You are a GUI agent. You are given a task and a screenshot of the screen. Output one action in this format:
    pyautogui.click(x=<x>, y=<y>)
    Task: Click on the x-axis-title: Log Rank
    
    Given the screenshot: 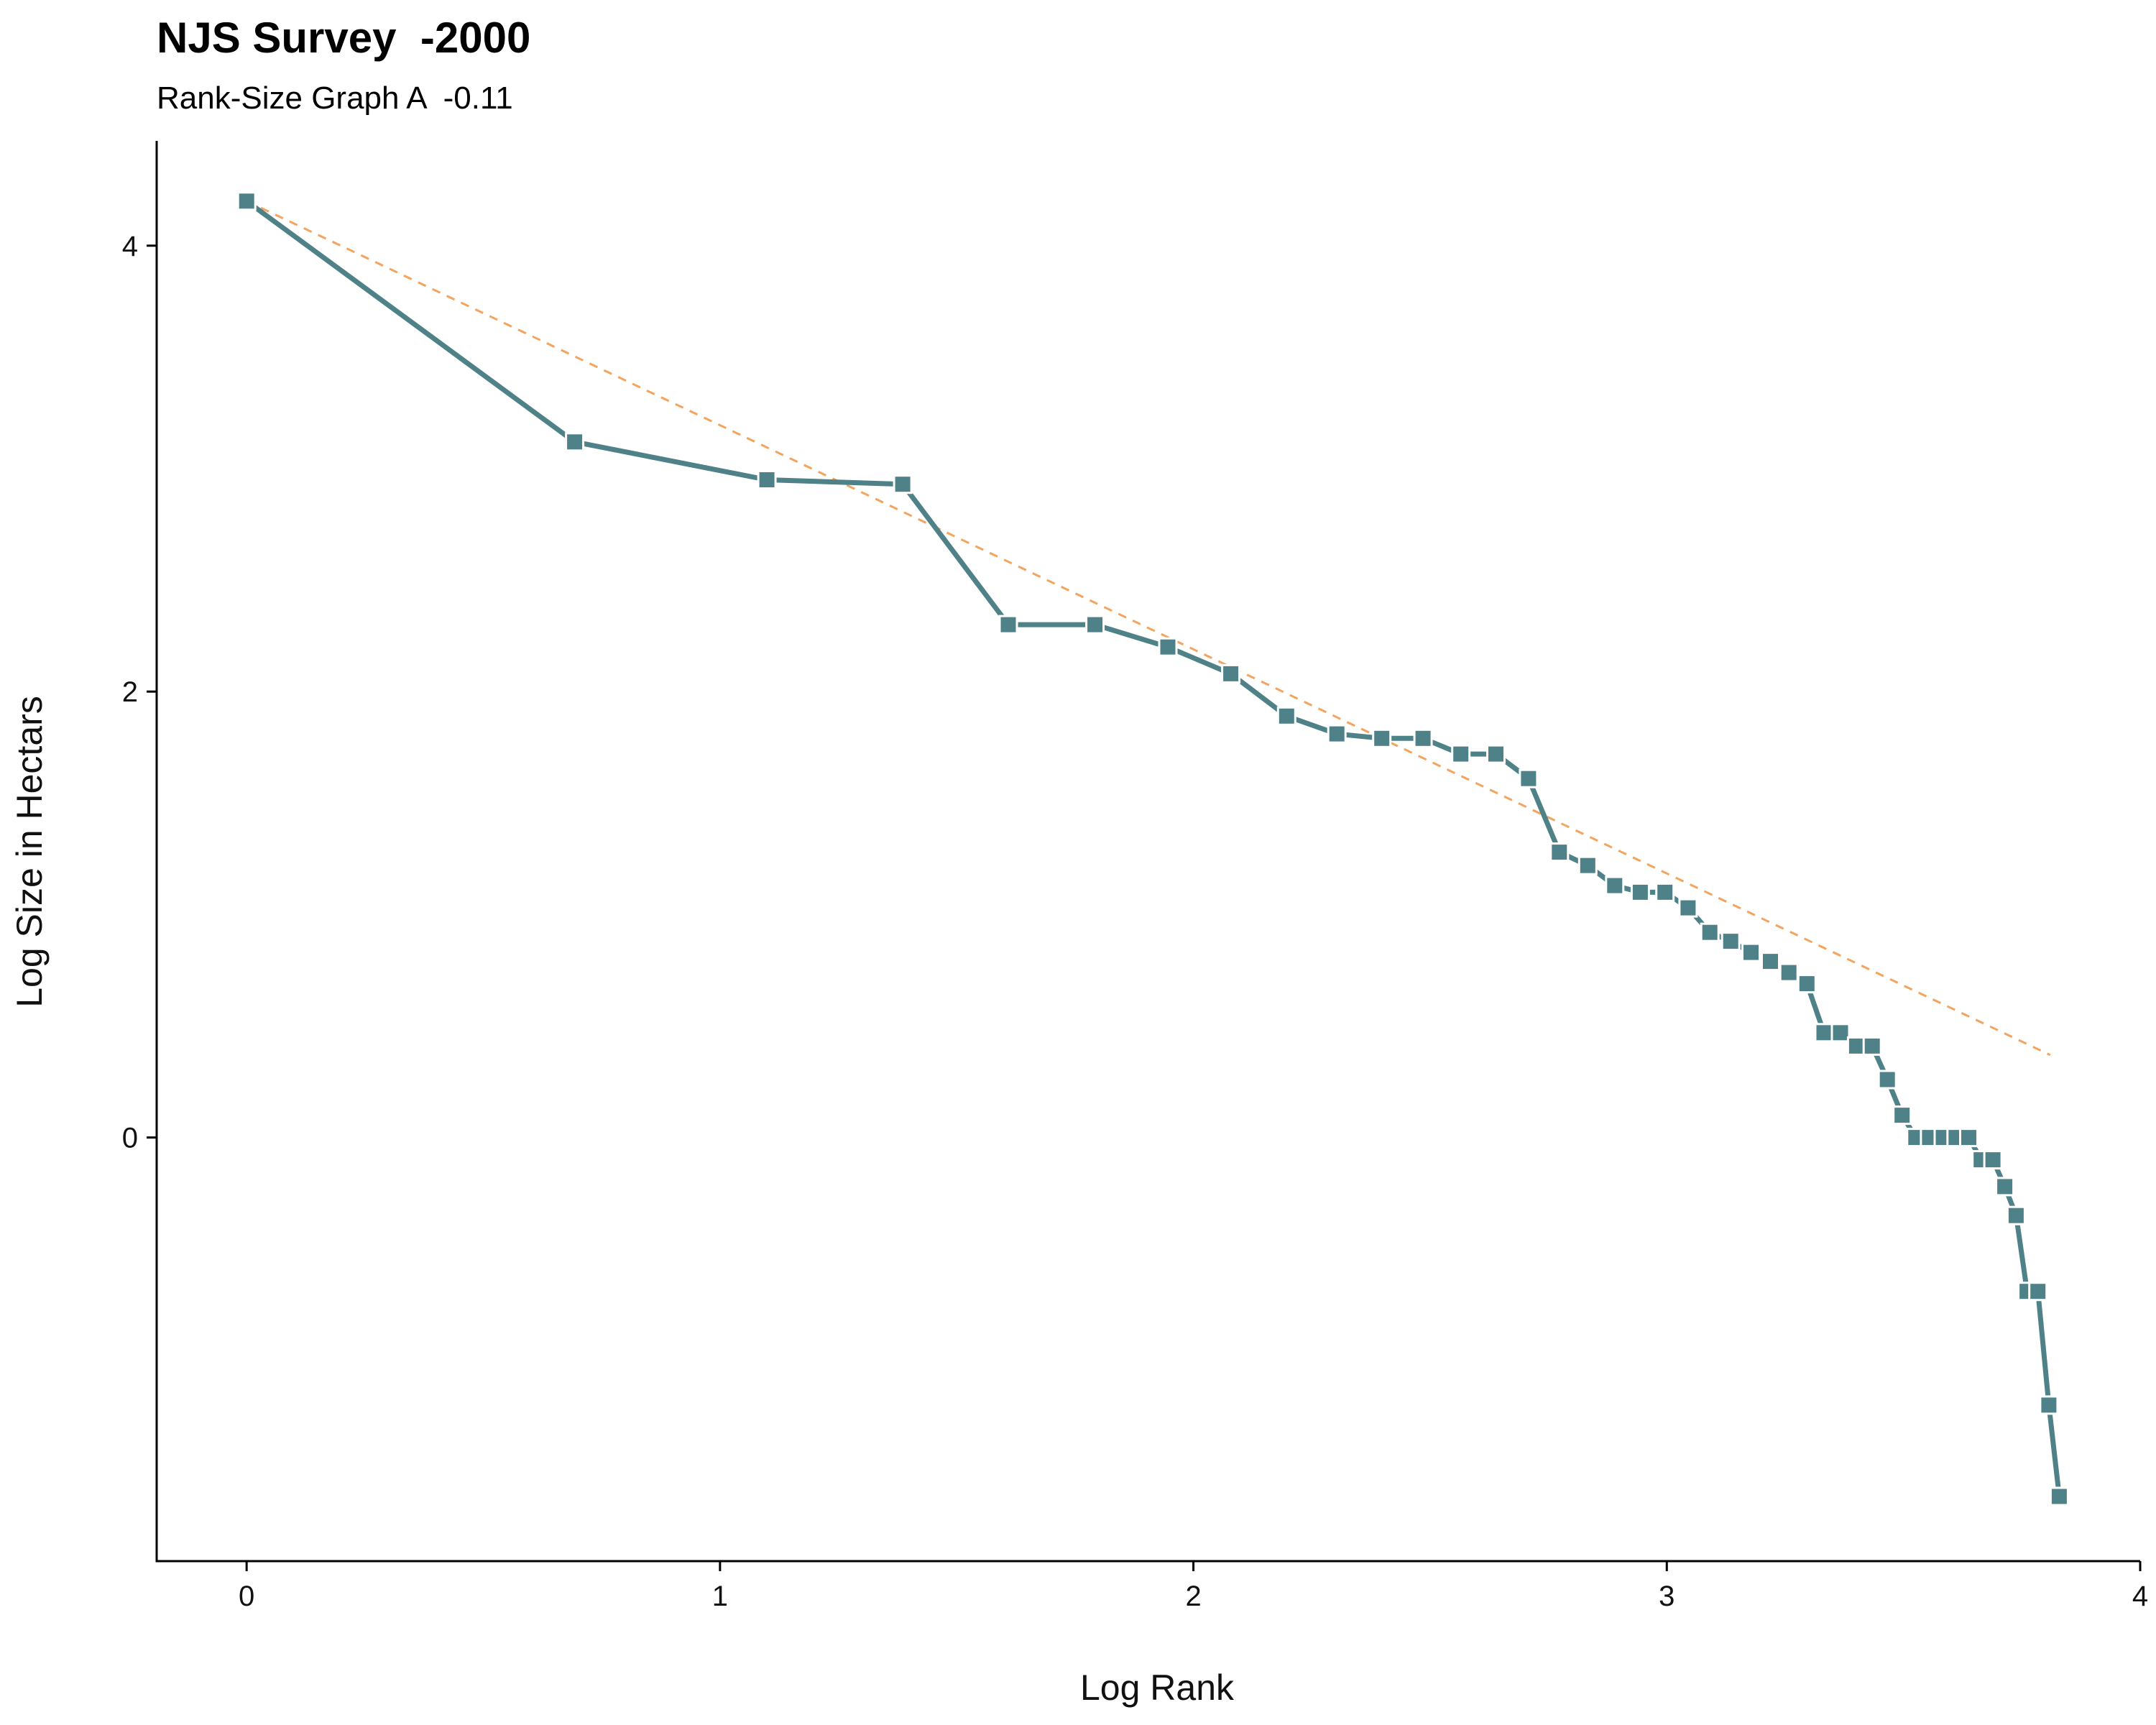 What is the action you would take?
    pyautogui.click(x=1157, y=1688)
    